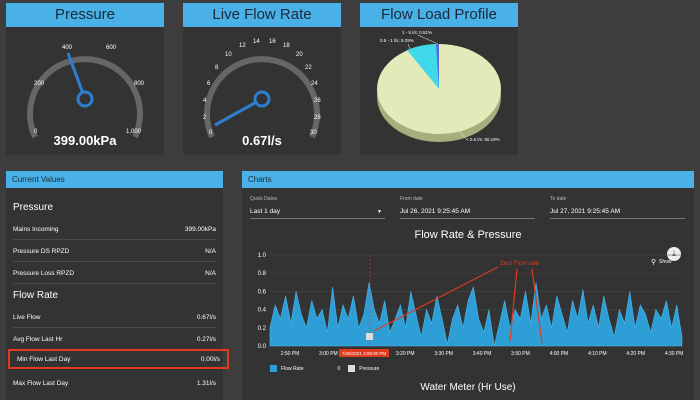 The height and width of the screenshot is (400, 700). Describe the element at coordinates (265, 211) in the screenshot. I see `quick-dates-select: Last 1 day` at that location.